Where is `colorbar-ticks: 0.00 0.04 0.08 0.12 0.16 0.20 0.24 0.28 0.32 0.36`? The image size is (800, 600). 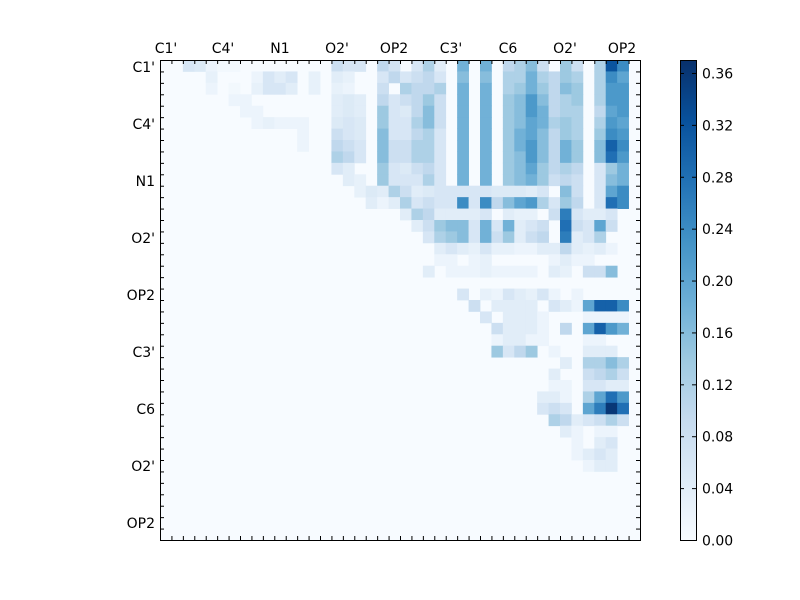
colorbar-ticks: 0.00 0.04 0.08 0.12 0.16 0.20 0.24 0.28 0.32 0.36 is located at coordinates (706, 308).